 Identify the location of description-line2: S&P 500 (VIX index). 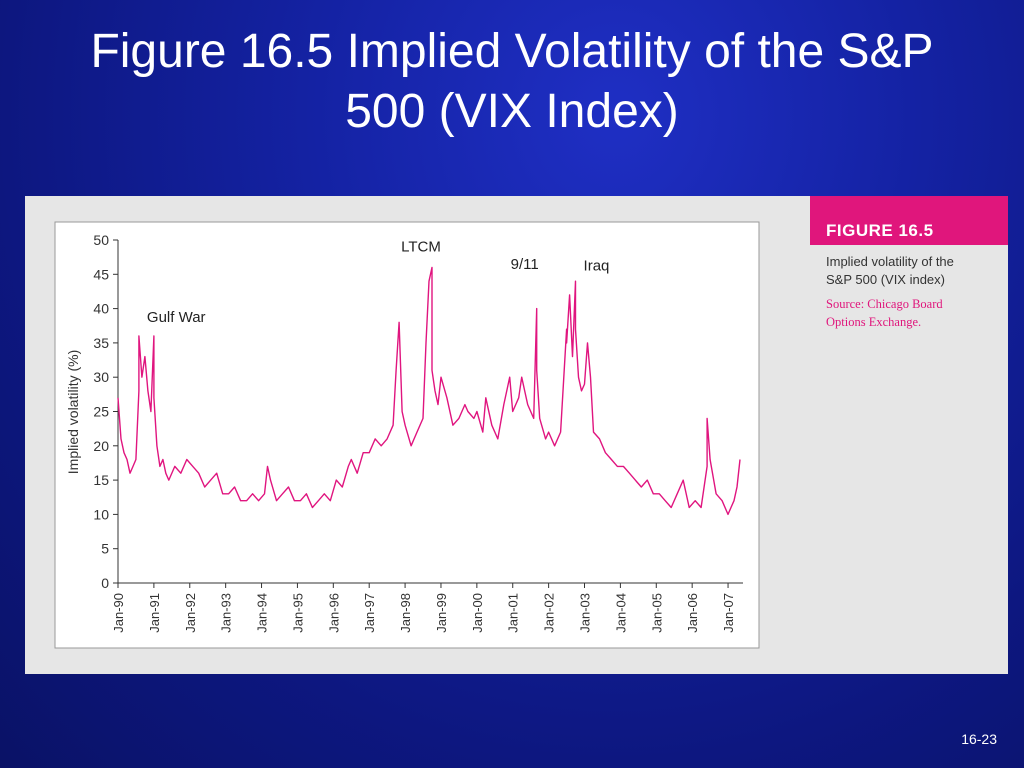
(885, 279).